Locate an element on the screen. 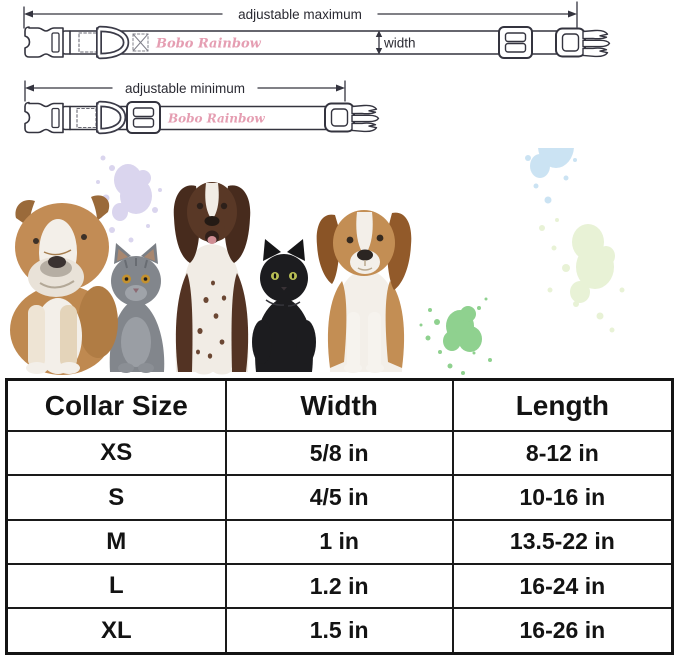 This screenshot has height=659, width=679. adjustable-maximum-label: adjustable maximum is located at coordinates (300, 14).